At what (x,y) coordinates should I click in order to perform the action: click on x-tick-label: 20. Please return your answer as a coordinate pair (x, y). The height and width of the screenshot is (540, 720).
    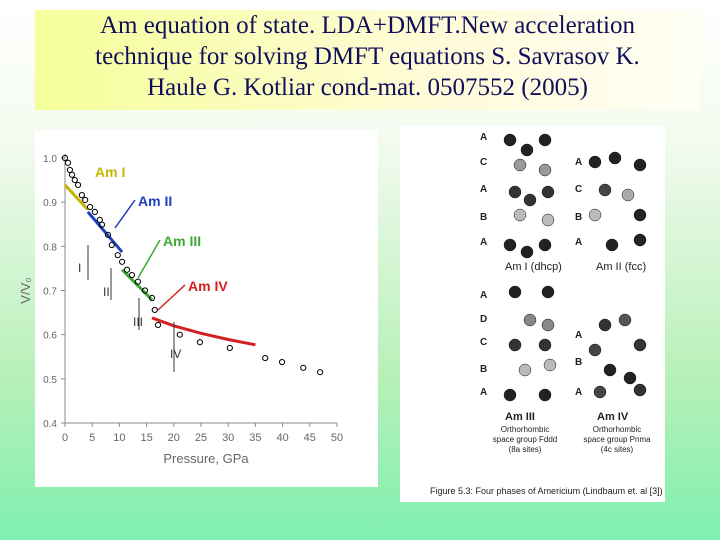
    Looking at the image, I should click on (174, 438).